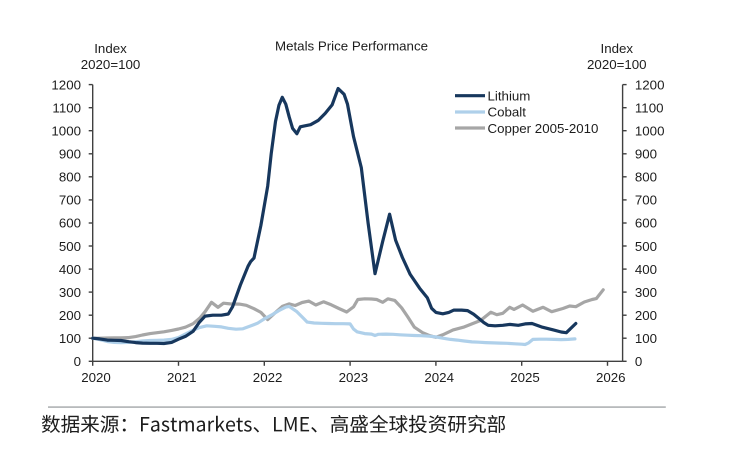 This screenshot has width=734, height=454. What do you see at coordinates (525, 377) in the screenshot?
I see `svg-text: 2025` at bounding box center [525, 377].